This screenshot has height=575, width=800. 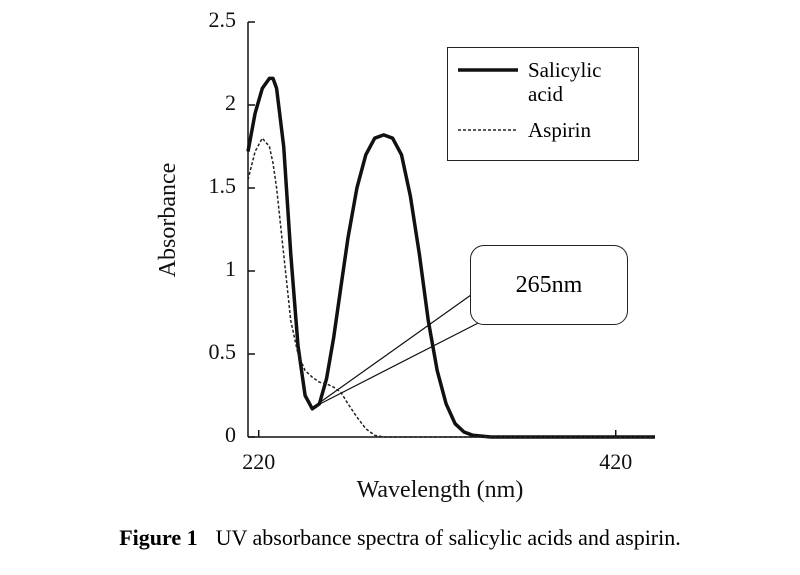 What do you see at coordinates (230, 102) in the screenshot?
I see `y-tick-label: 2` at bounding box center [230, 102].